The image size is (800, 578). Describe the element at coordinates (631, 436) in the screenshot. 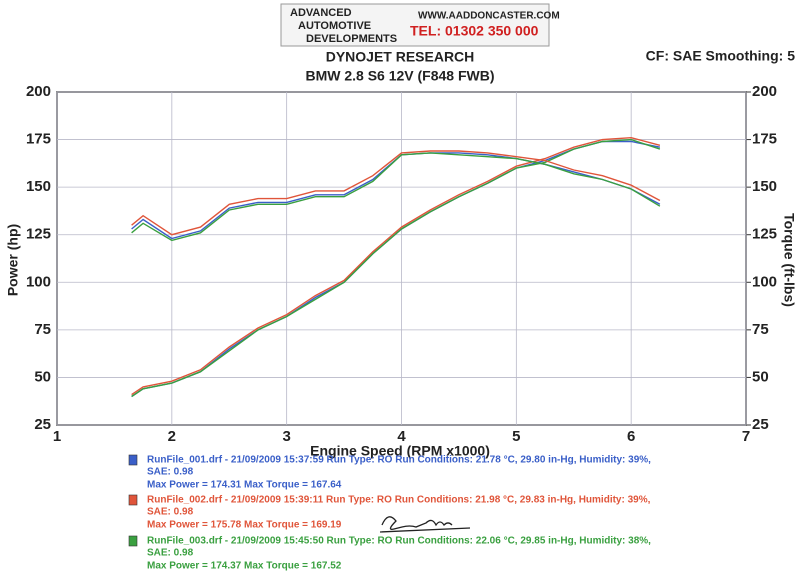

I see `x-tick-label: 6` at that location.